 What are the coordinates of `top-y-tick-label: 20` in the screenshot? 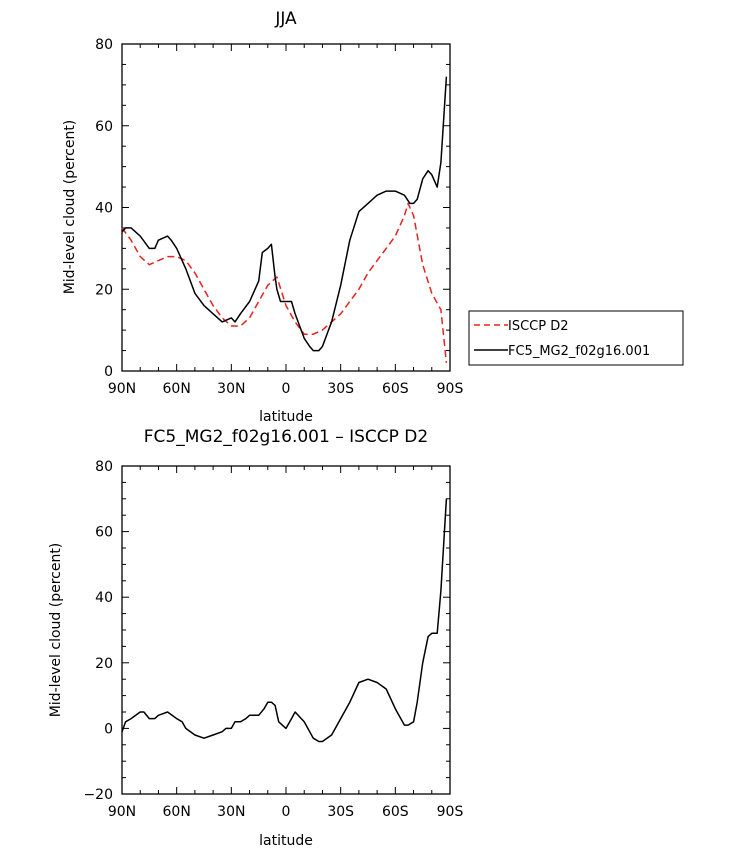 It's located at (104, 290).